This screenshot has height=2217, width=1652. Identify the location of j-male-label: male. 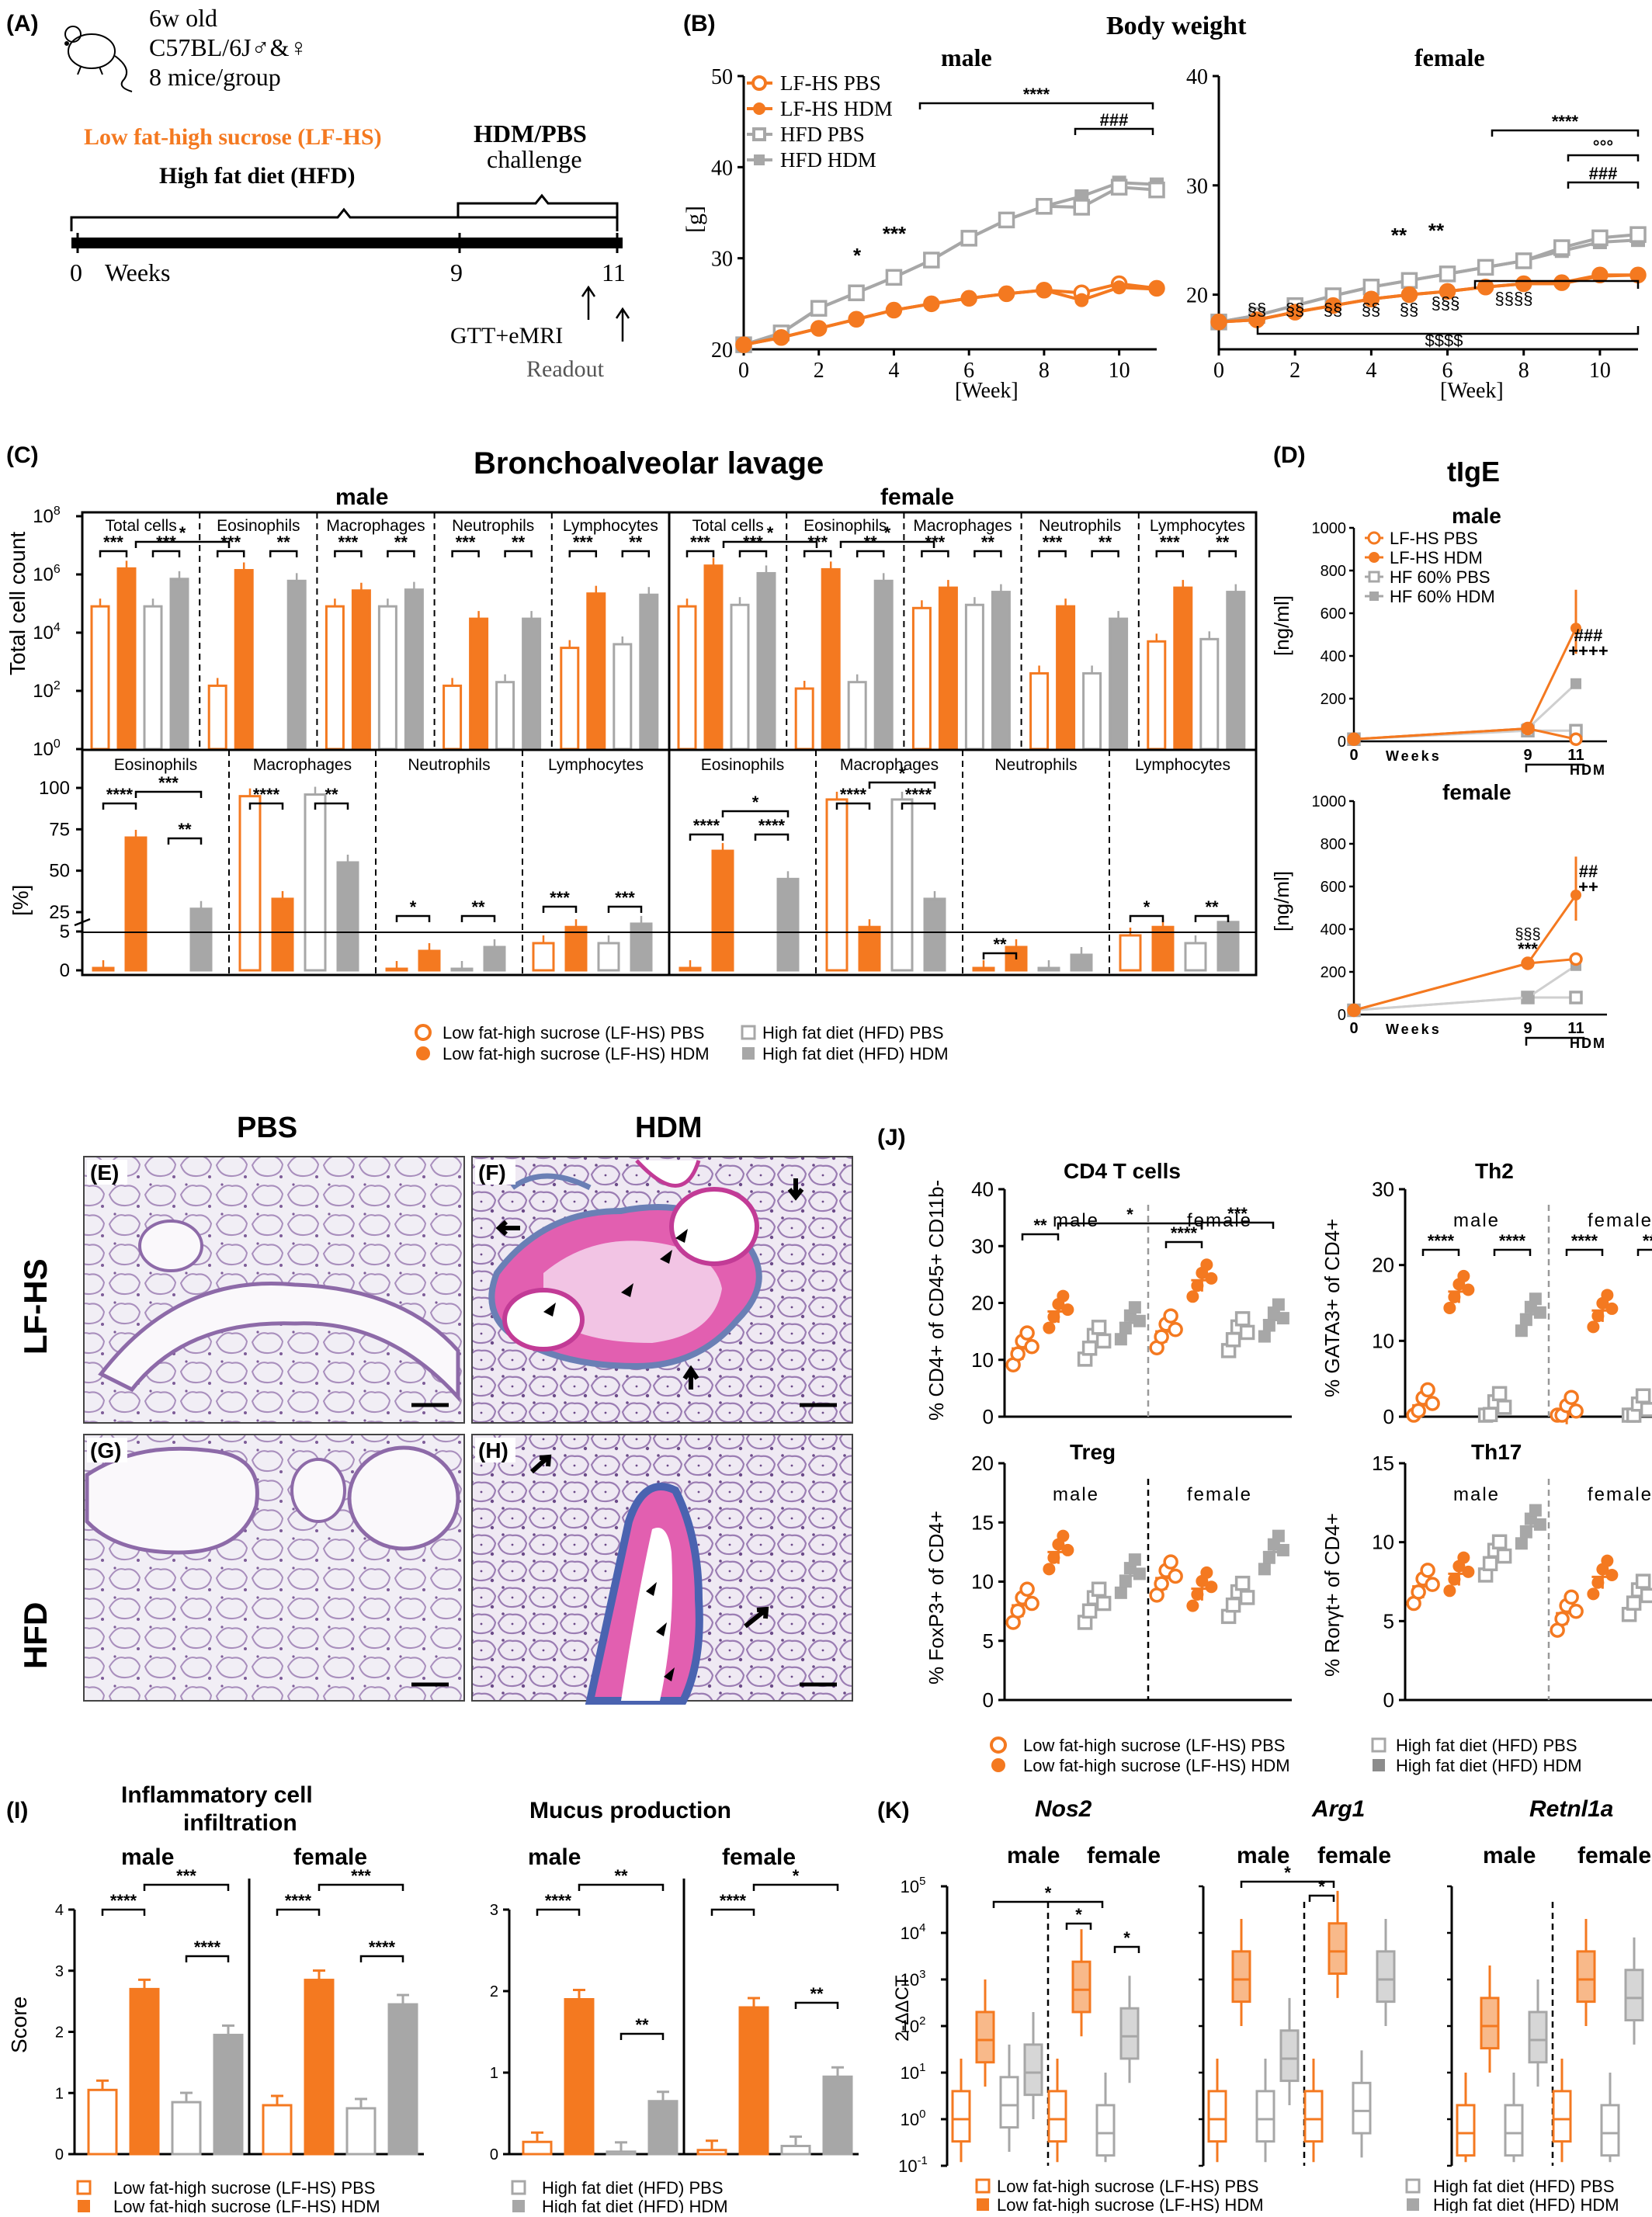
(1476, 1494).